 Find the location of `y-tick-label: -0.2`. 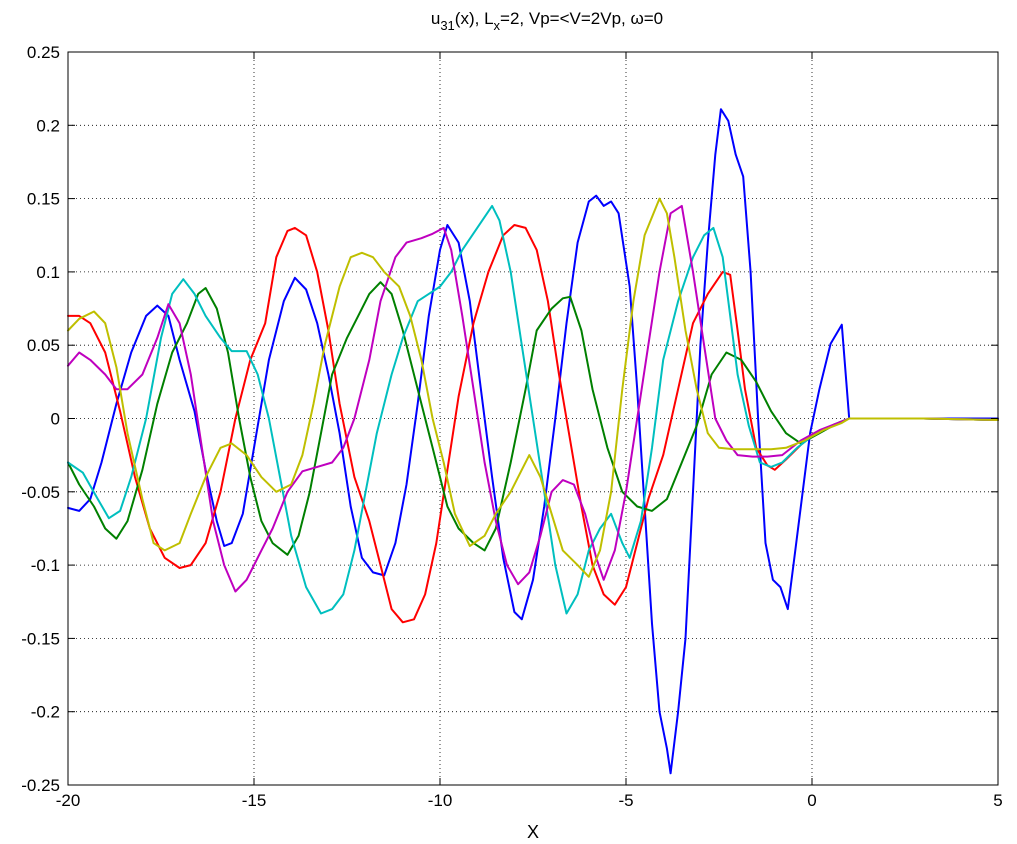

y-tick-label: -0.2 is located at coordinates (45, 712).